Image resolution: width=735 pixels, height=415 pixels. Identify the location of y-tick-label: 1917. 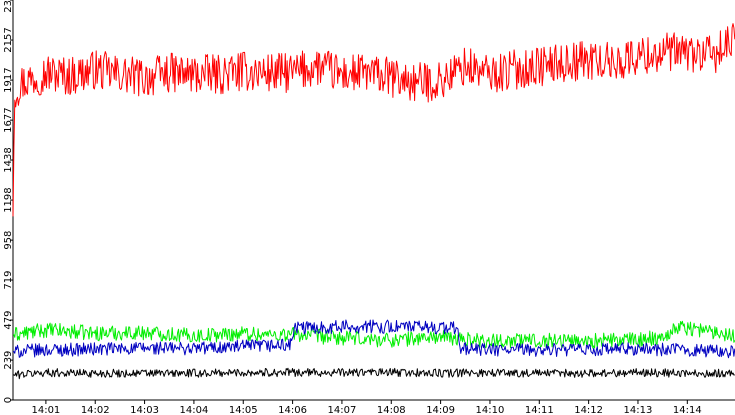
(8, 79).